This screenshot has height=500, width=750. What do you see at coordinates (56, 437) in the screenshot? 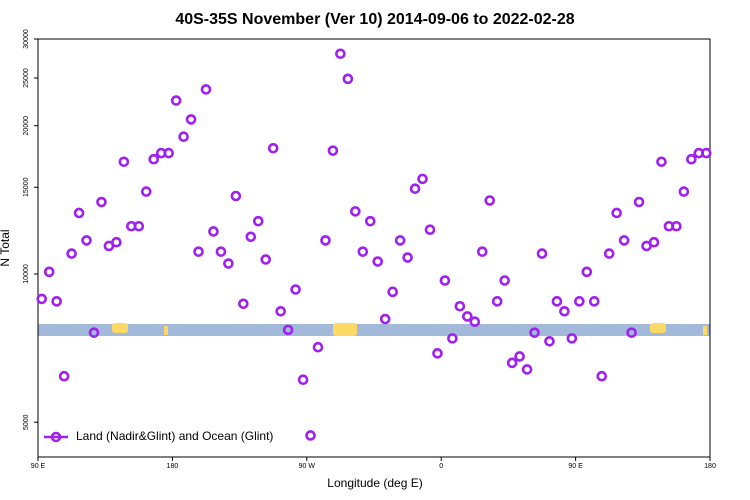
I see `legend-marker` at bounding box center [56, 437].